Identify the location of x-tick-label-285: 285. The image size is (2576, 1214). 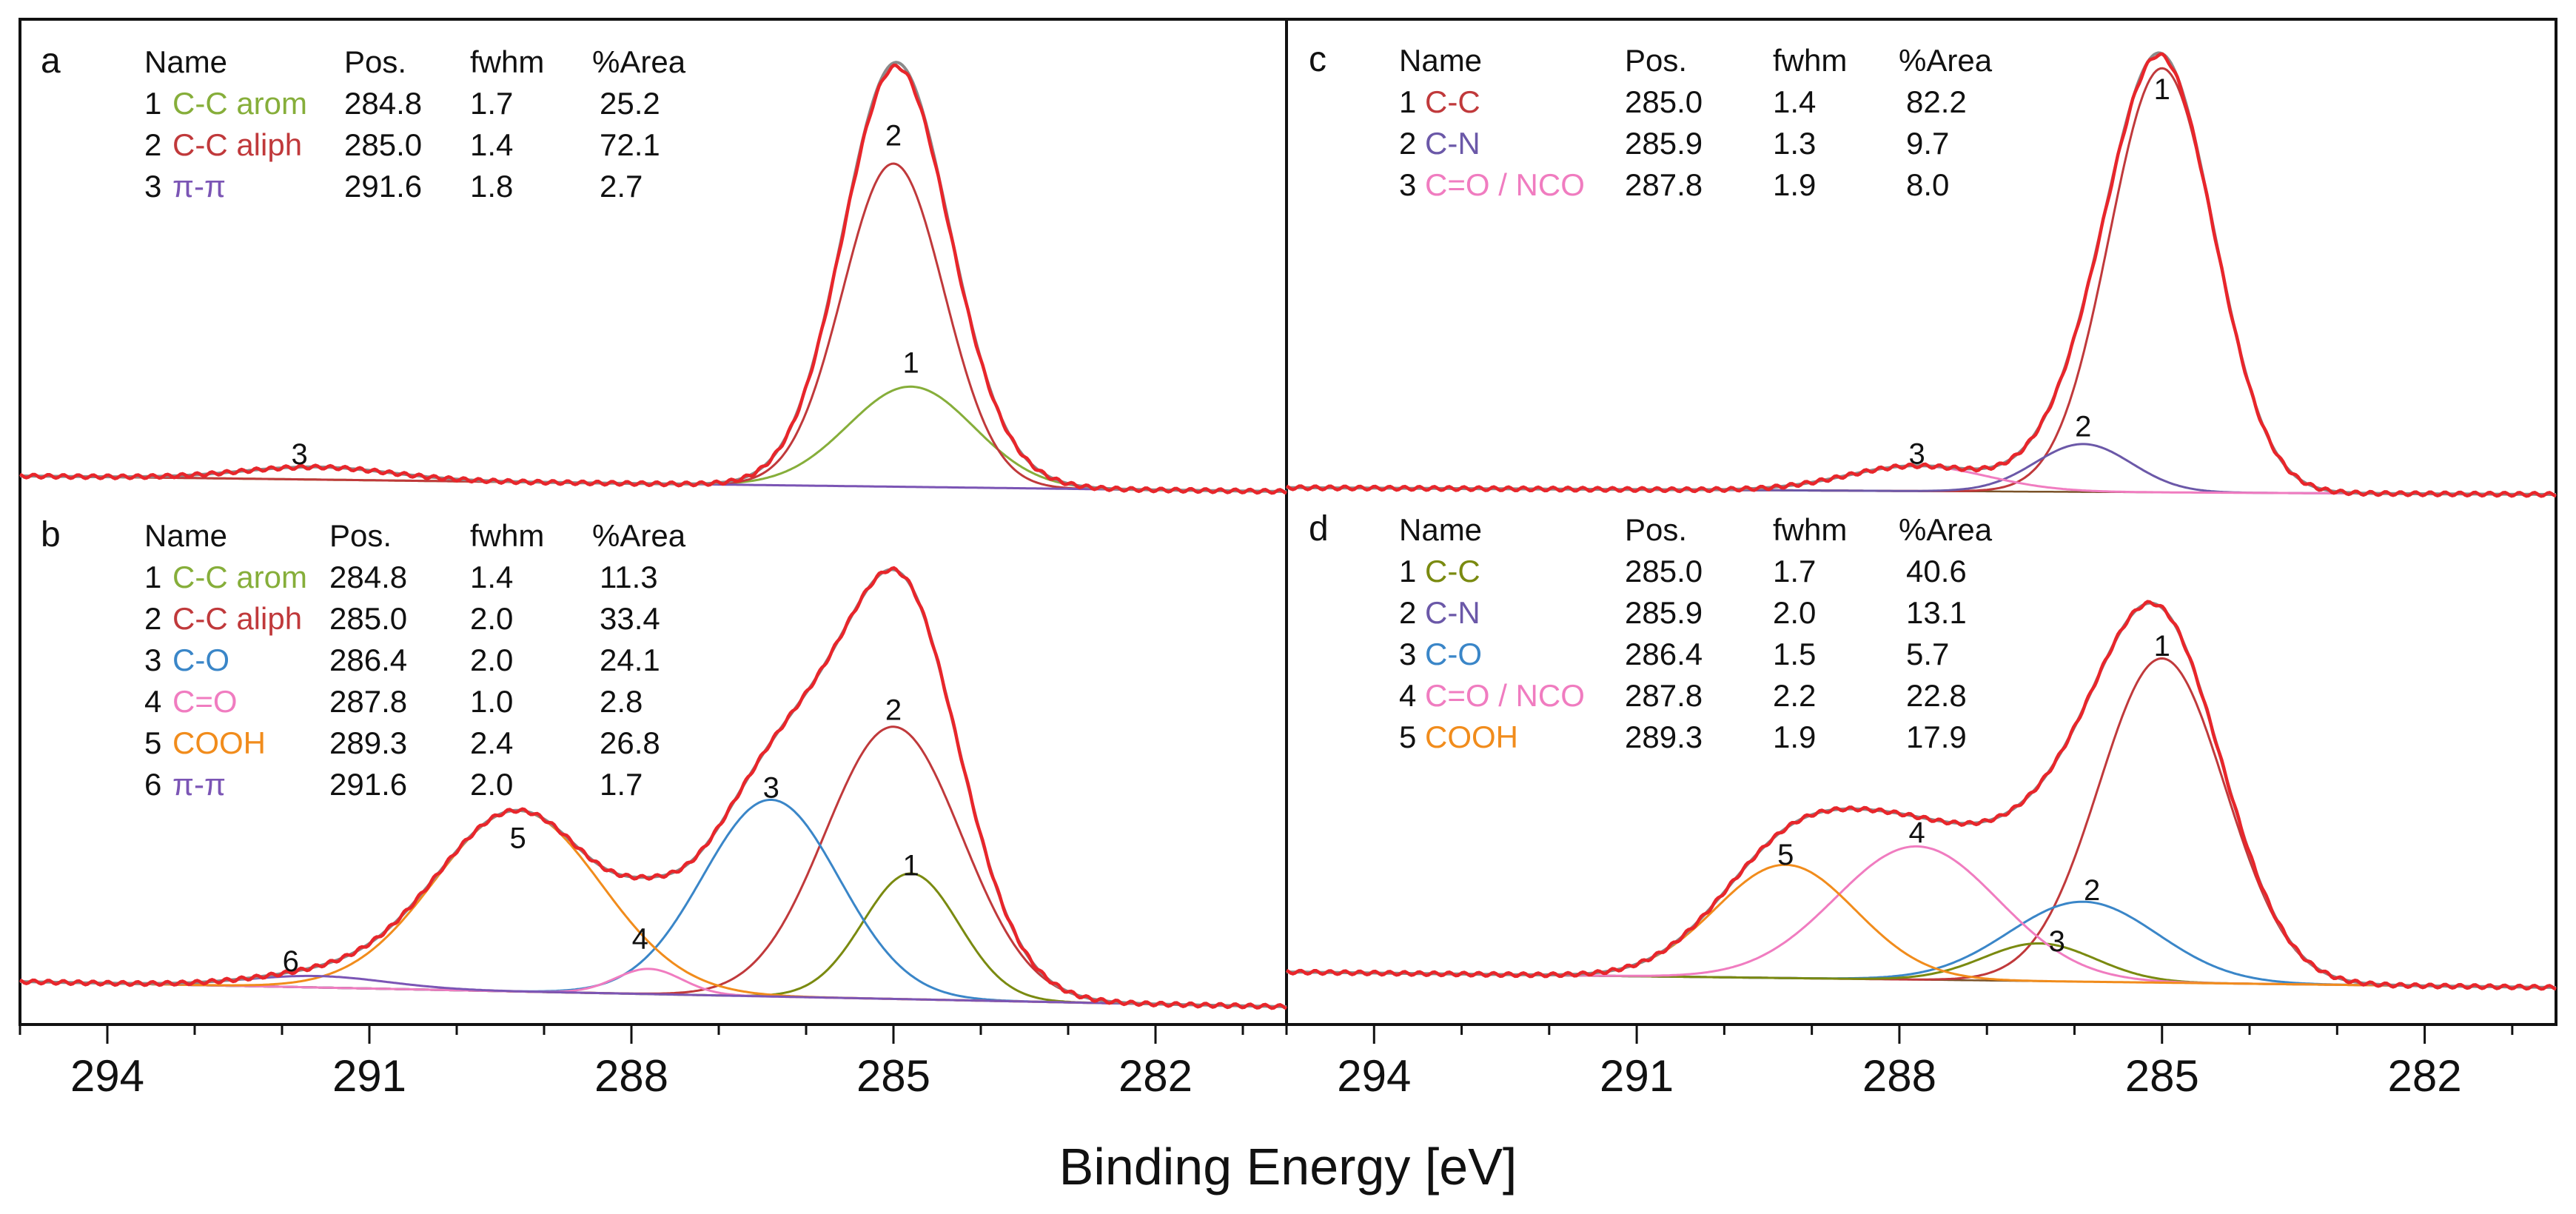
(2162, 1076).